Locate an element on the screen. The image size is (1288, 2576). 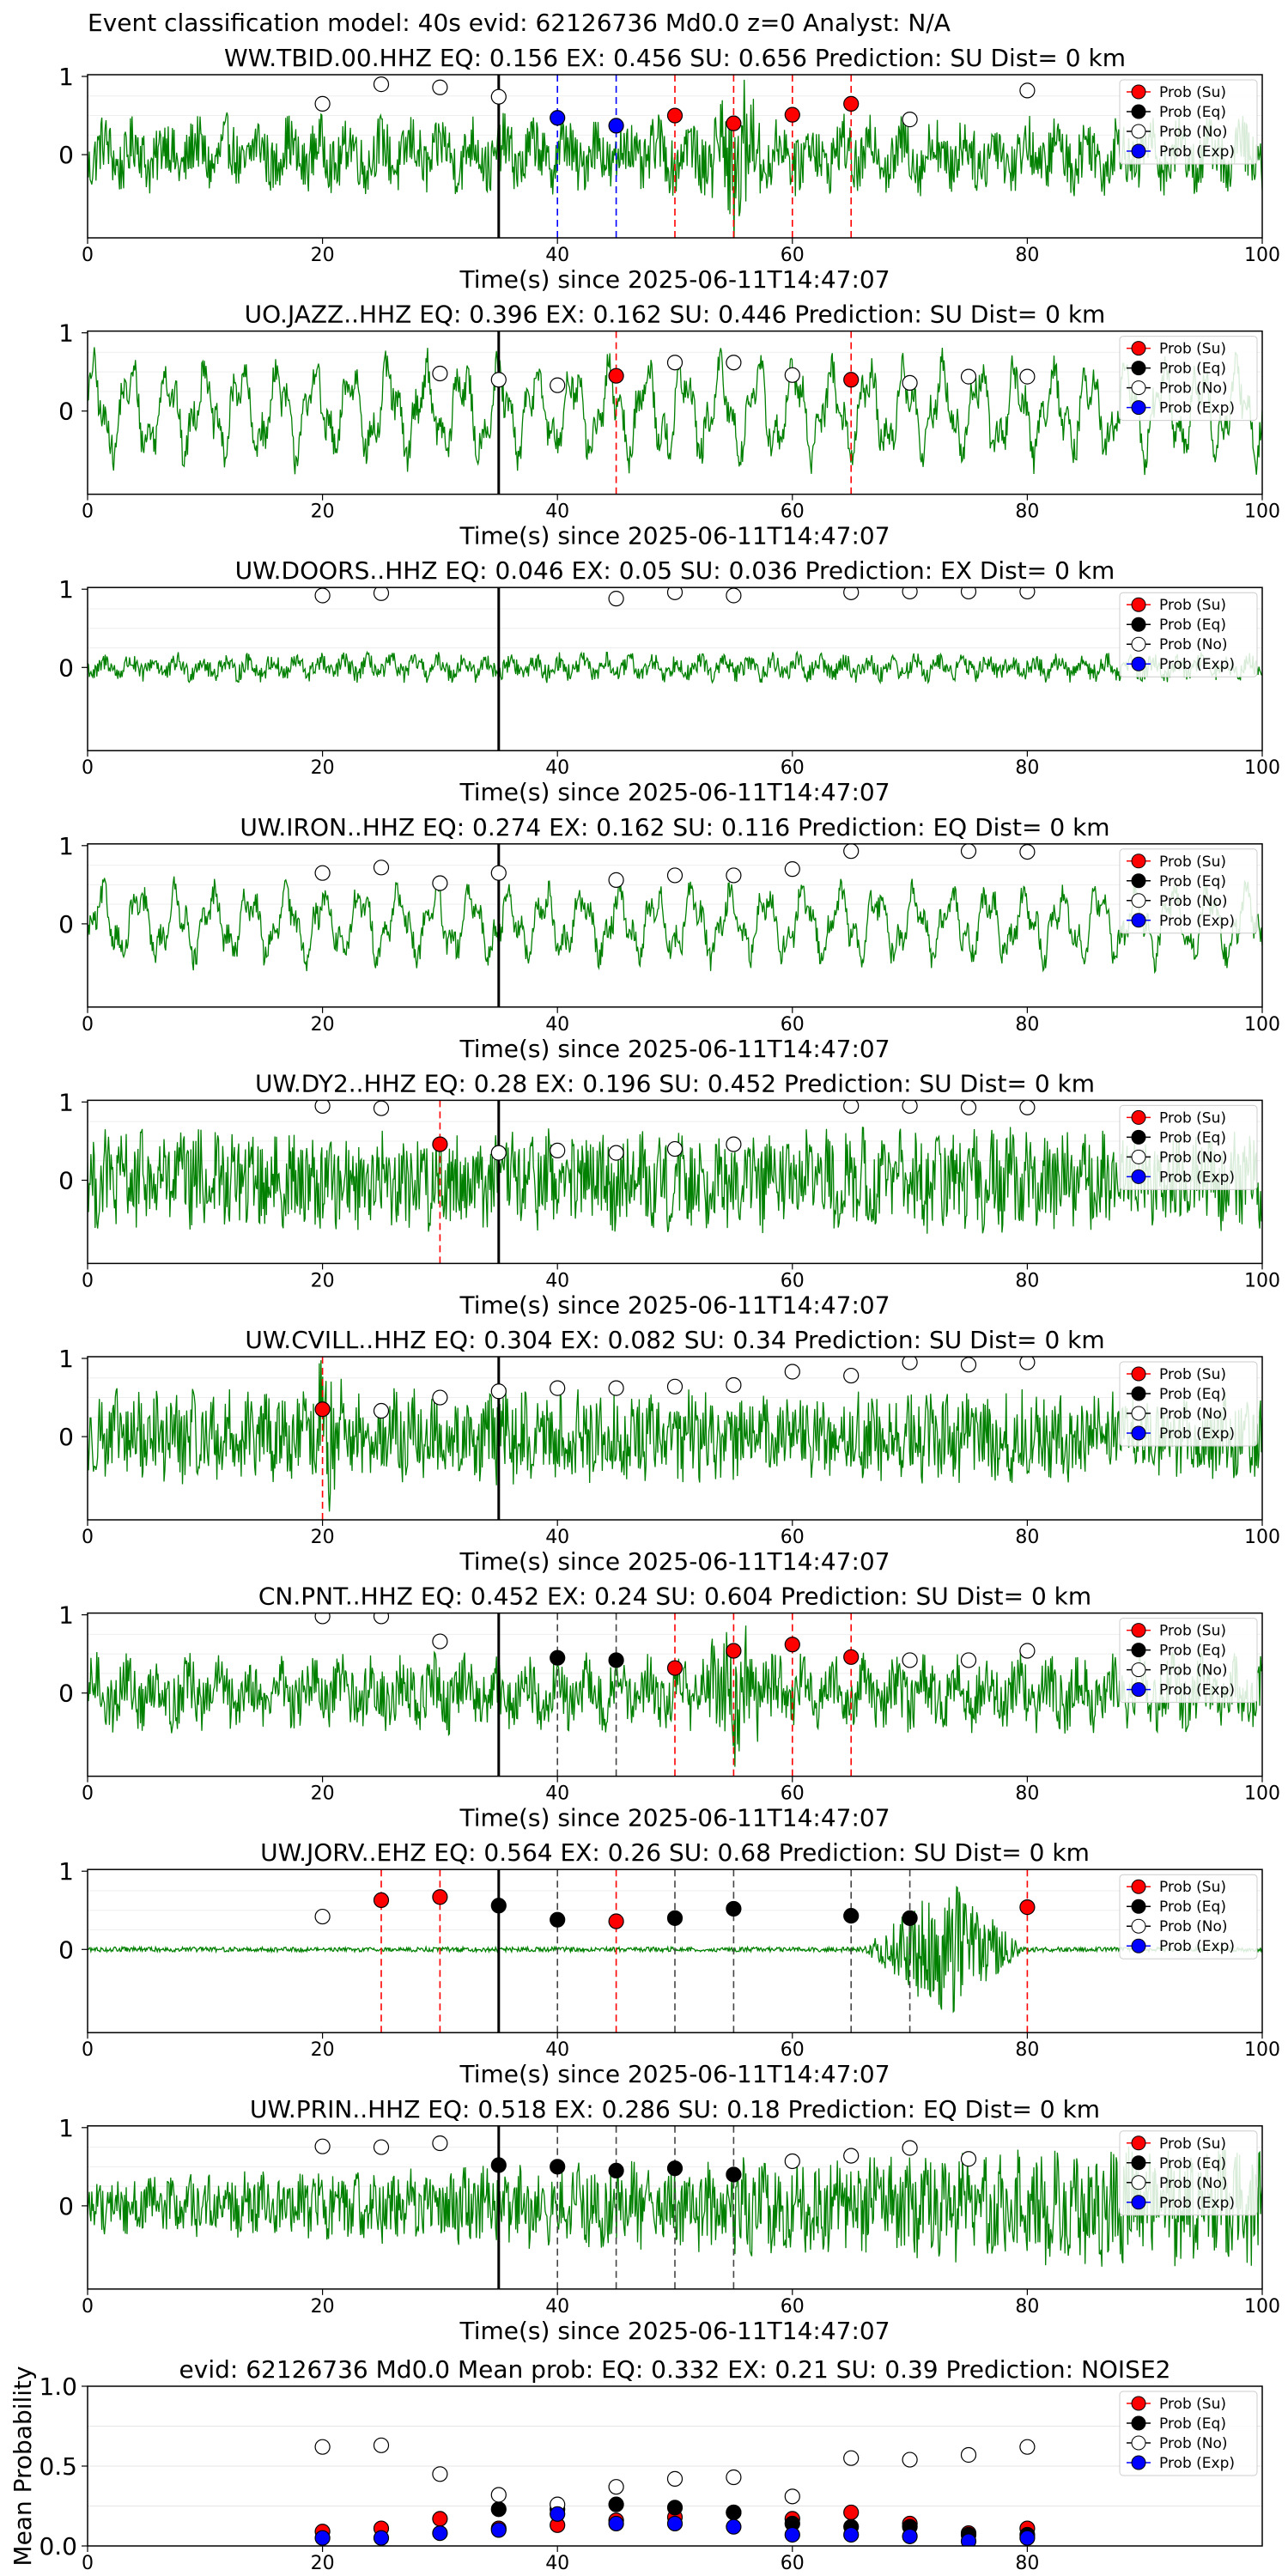
legend: Prob (Su) Prob (Eq) Prob (No) Prob (Exp) is located at coordinates (1188, 122).